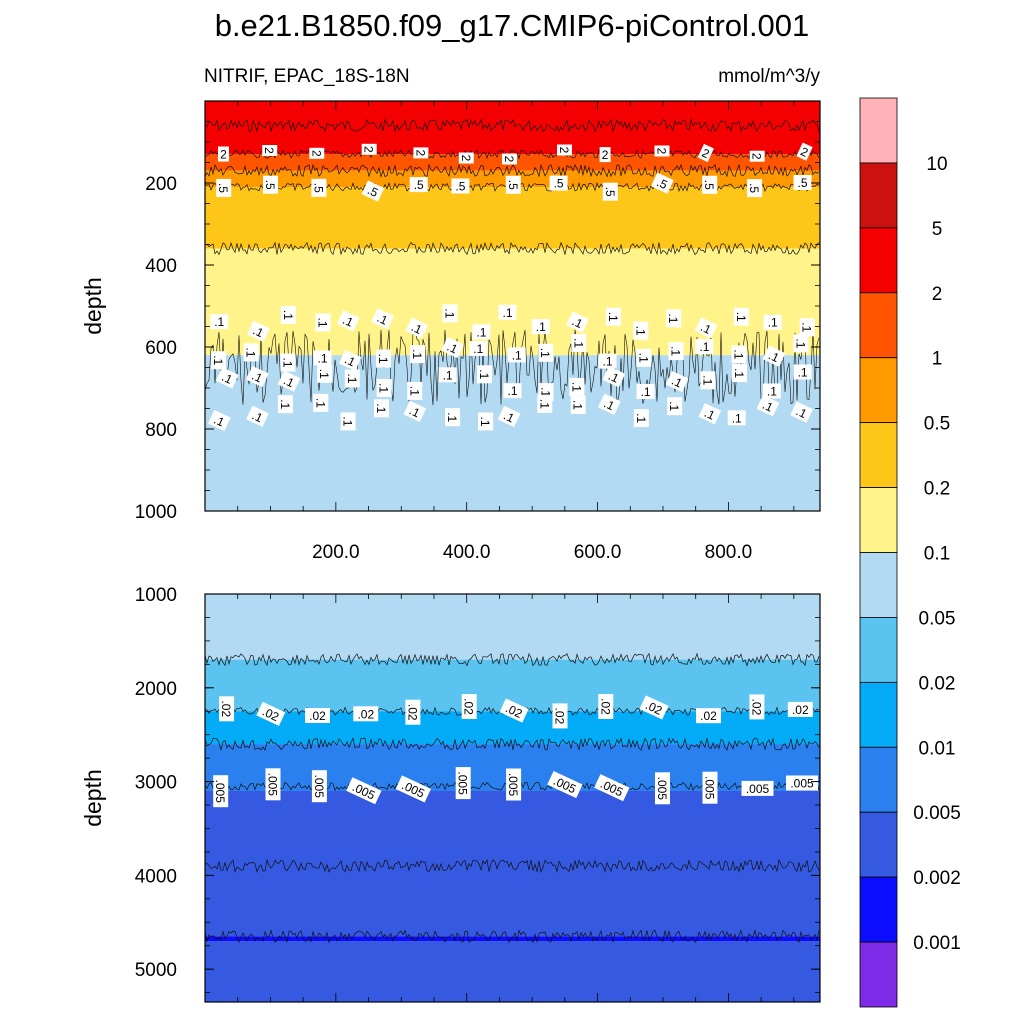 The width and height of the screenshot is (1024, 1024). Describe the element at coordinates (937, 748) in the screenshot. I see `colorbar-label: 0.01` at that location.